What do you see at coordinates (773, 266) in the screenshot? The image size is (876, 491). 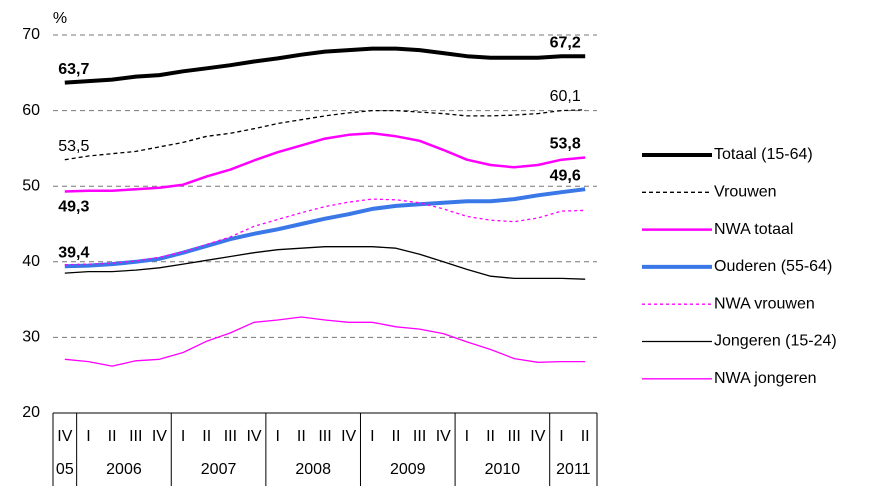 I see `legend-label: Ouderen (55-64)` at bounding box center [773, 266].